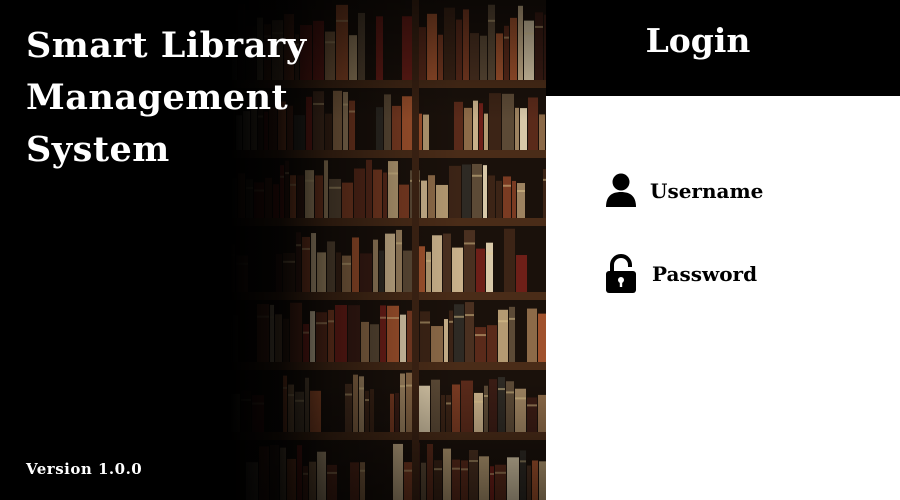 The width and height of the screenshot is (900, 500). Describe the element at coordinates (98, 149) in the screenshot. I see `app-title-line-3: System` at that location.